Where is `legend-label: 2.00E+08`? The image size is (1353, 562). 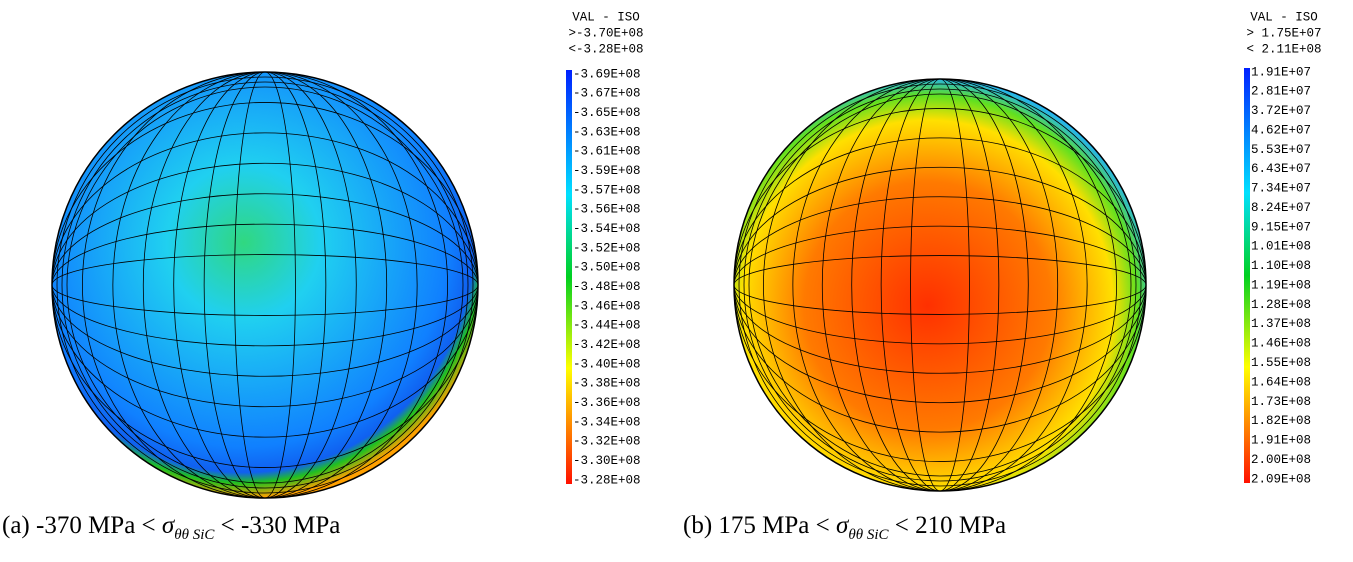
legend-label: 2.00E+08 is located at coordinates (1281, 460).